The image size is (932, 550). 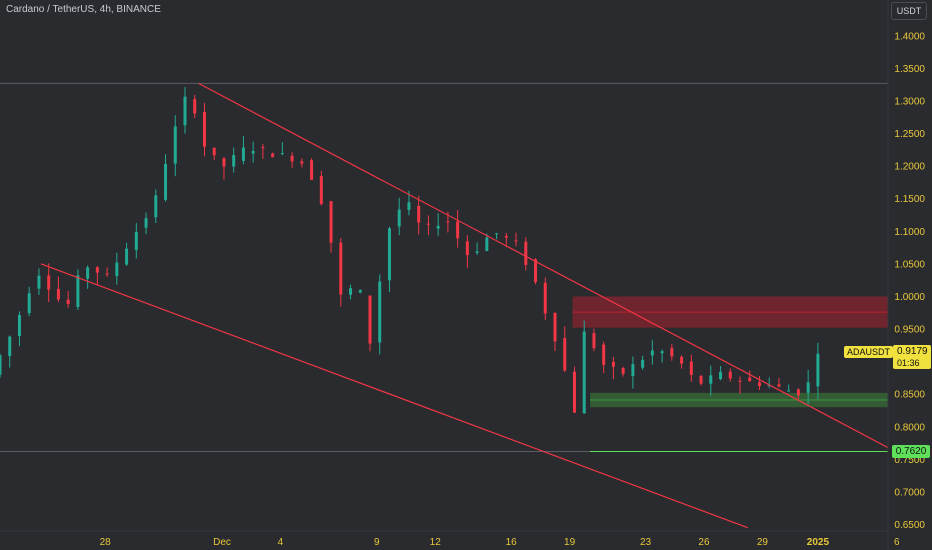 What do you see at coordinates (512, 542) in the screenshot?
I see `time-tick-label: 16` at bounding box center [512, 542].